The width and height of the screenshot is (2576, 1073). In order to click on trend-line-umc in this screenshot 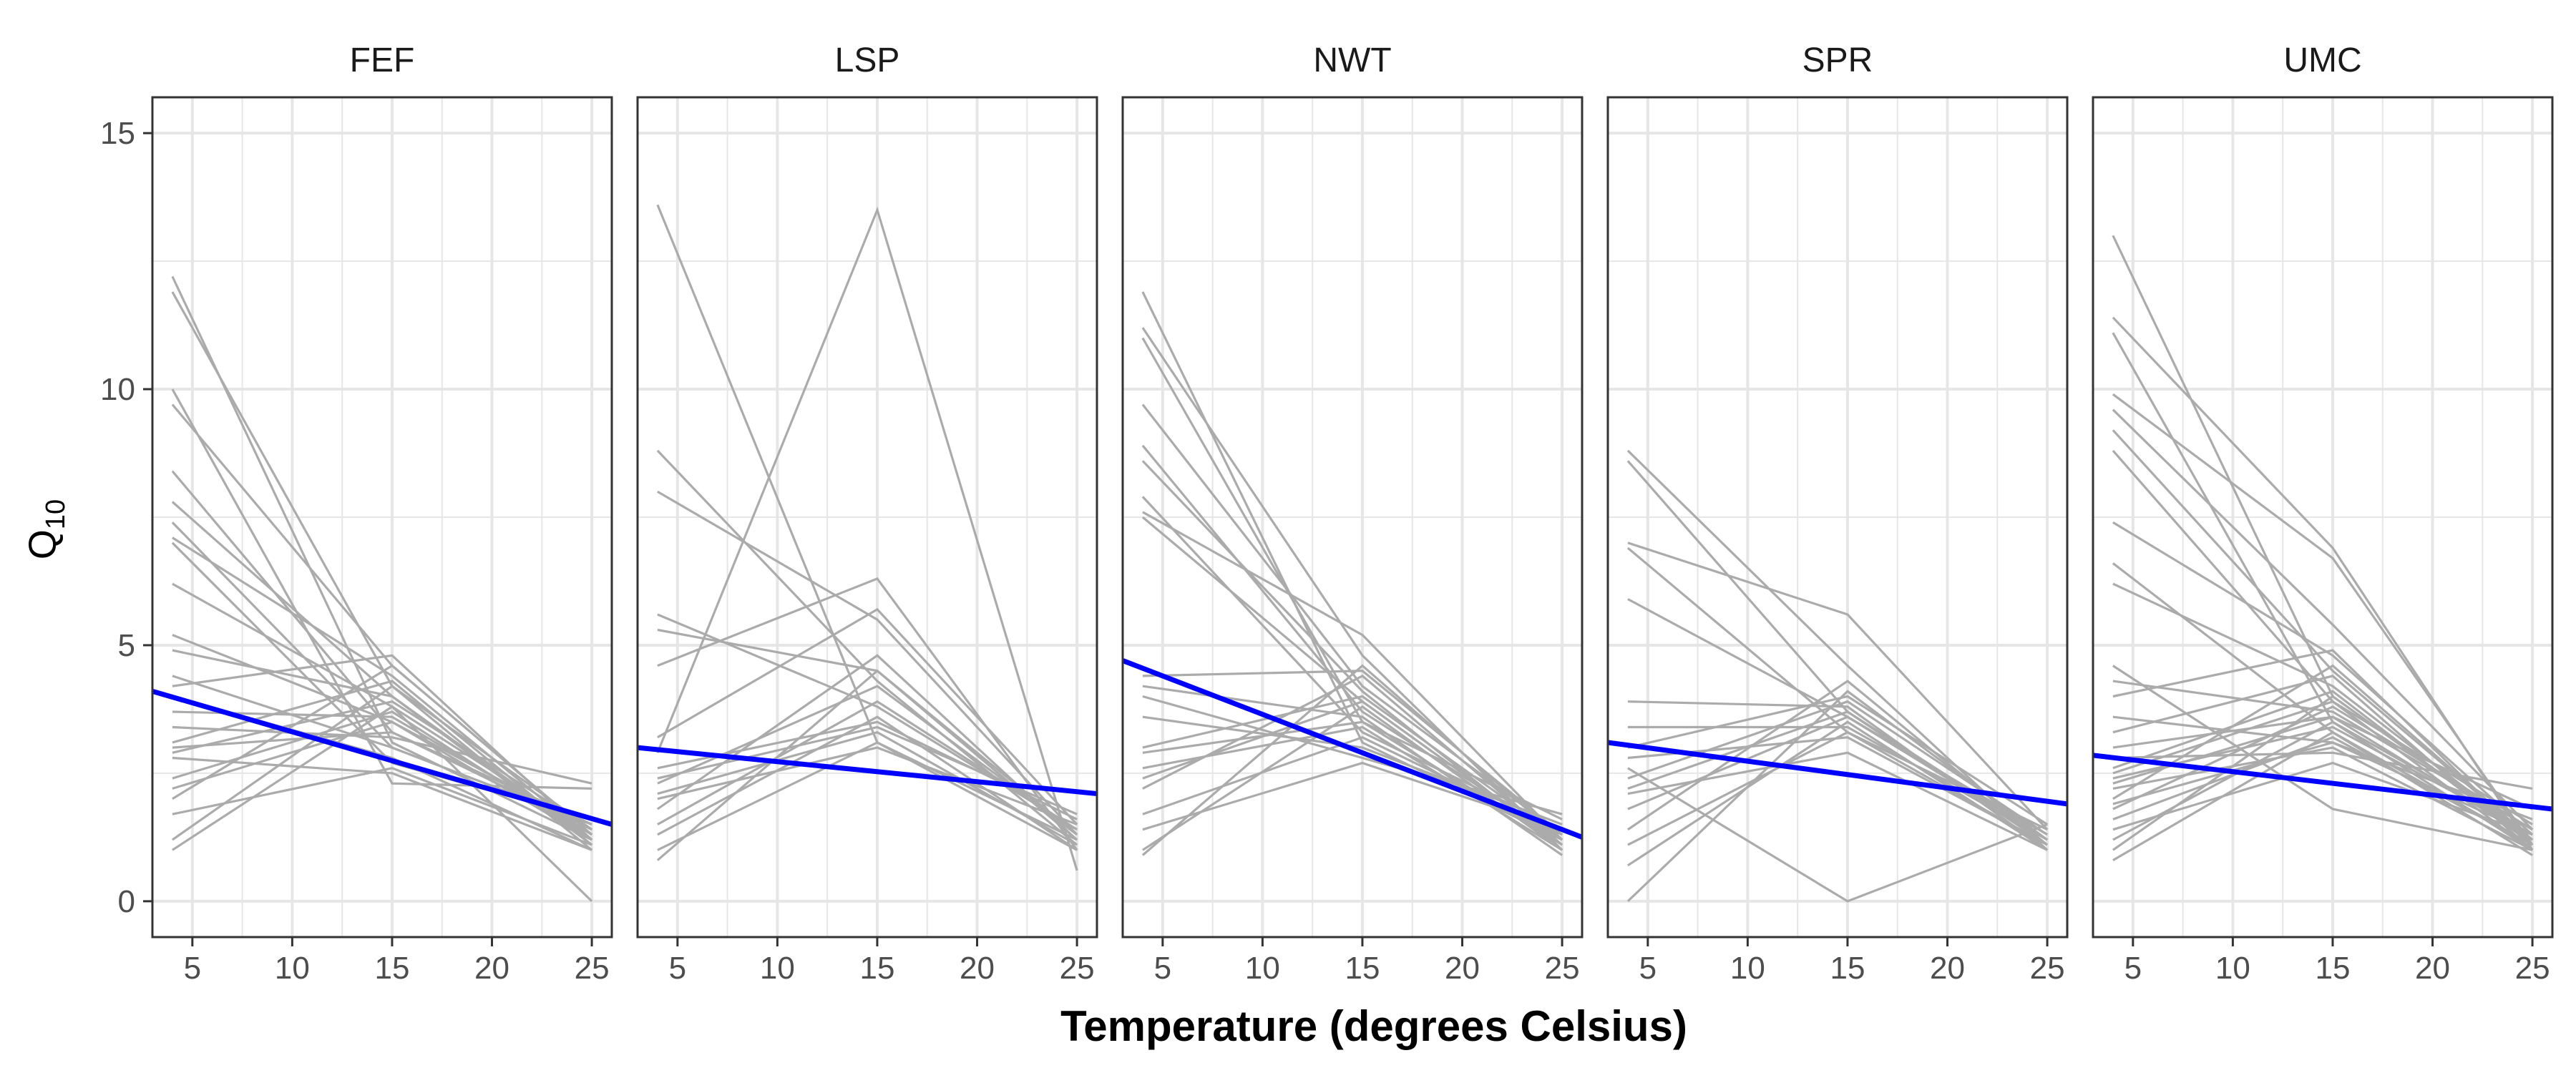, I will do `click(2322, 783)`.